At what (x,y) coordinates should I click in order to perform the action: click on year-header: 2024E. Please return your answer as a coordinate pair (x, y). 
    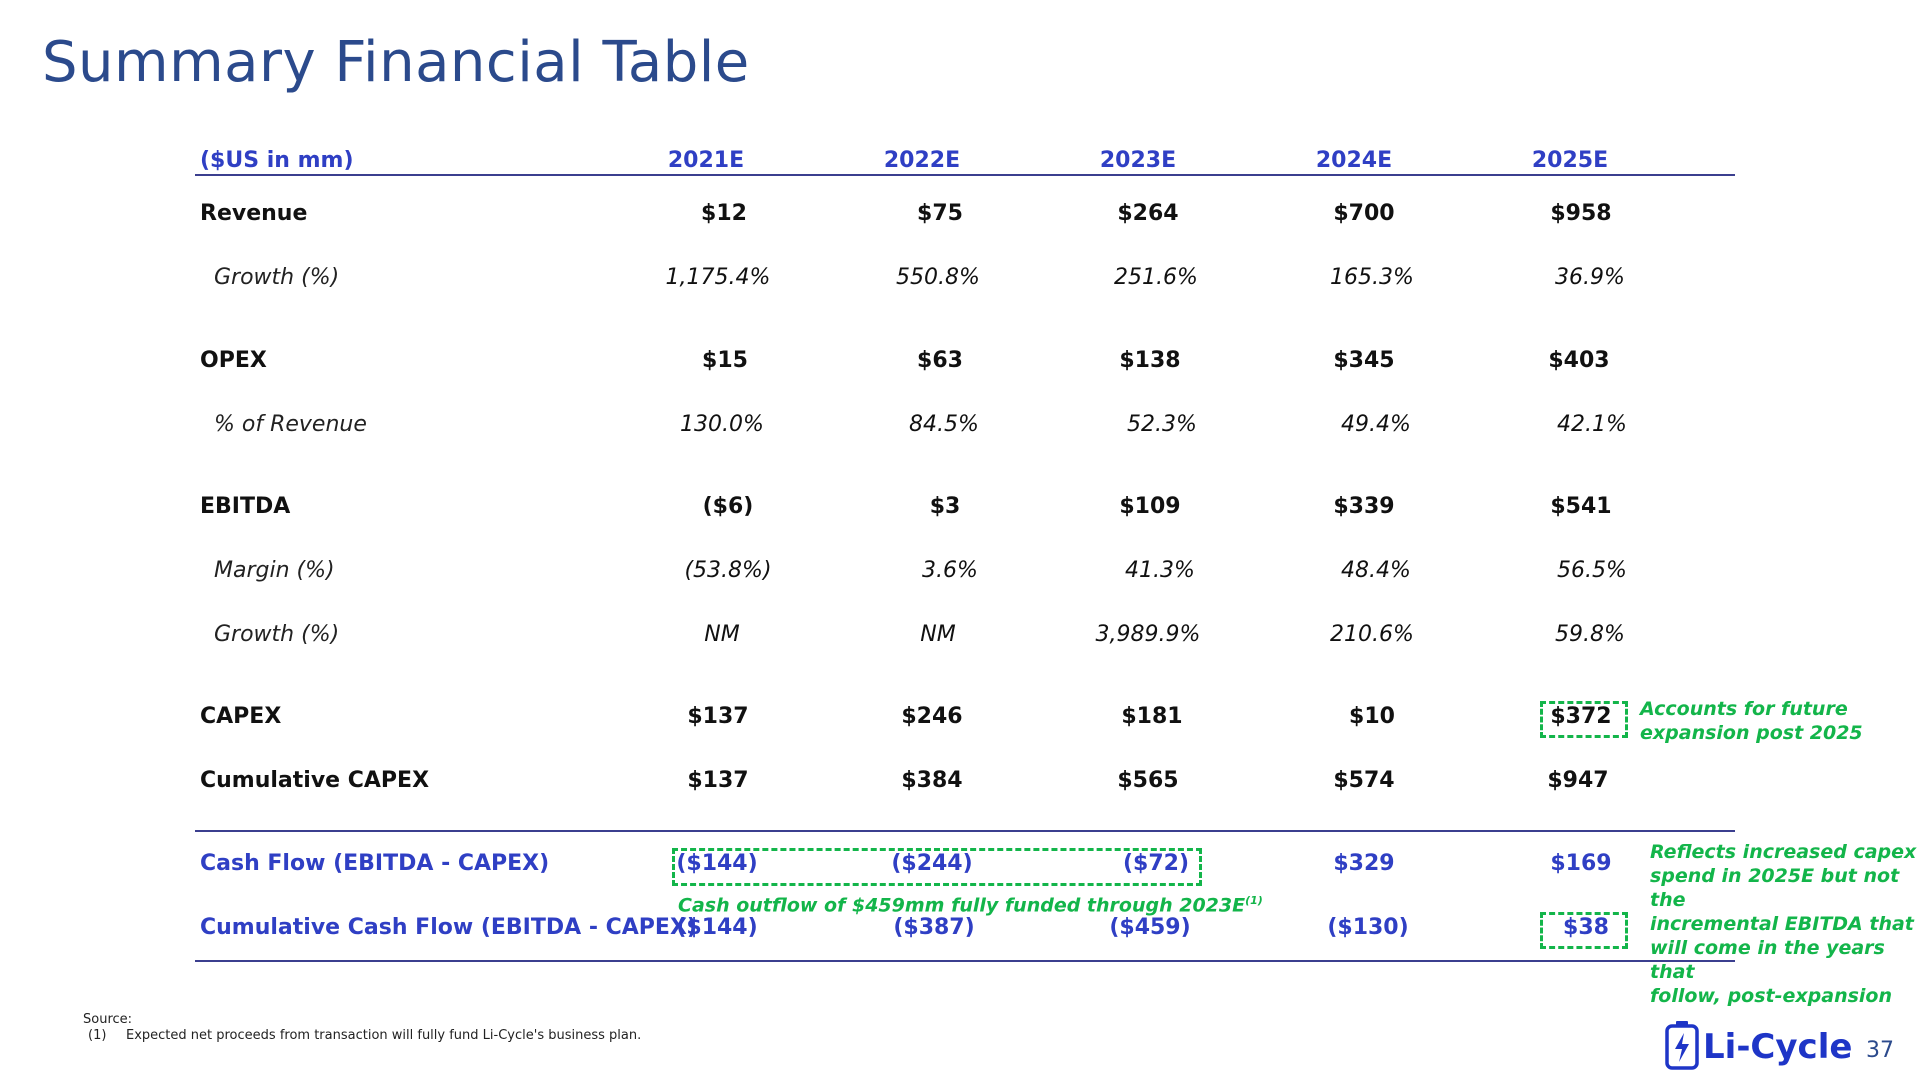
    Looking at the image, I should click on (1354, 160).